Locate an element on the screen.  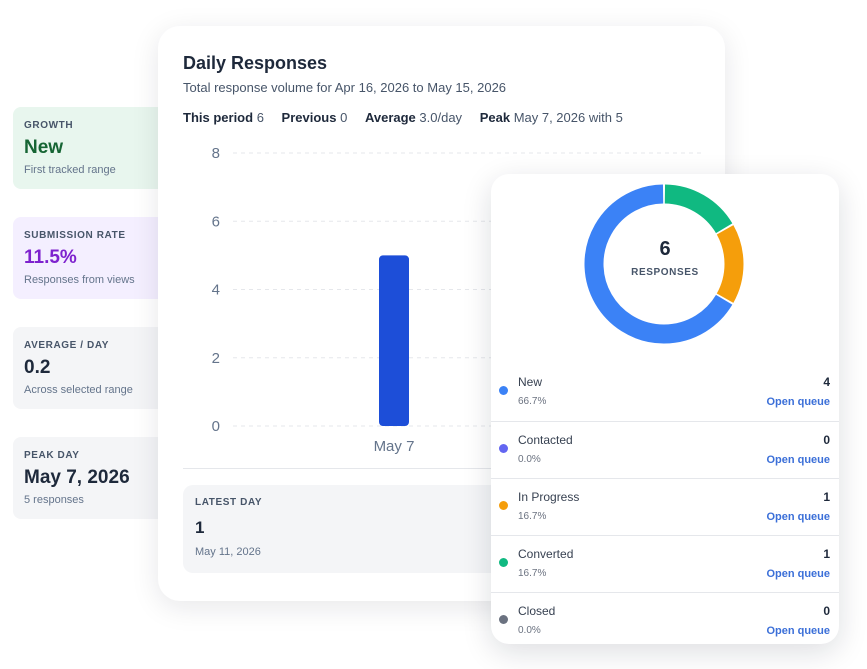
stat-card-average-day: AVERAGE / DAY 0.2 Across selected range is located at coordinates (93, 368).